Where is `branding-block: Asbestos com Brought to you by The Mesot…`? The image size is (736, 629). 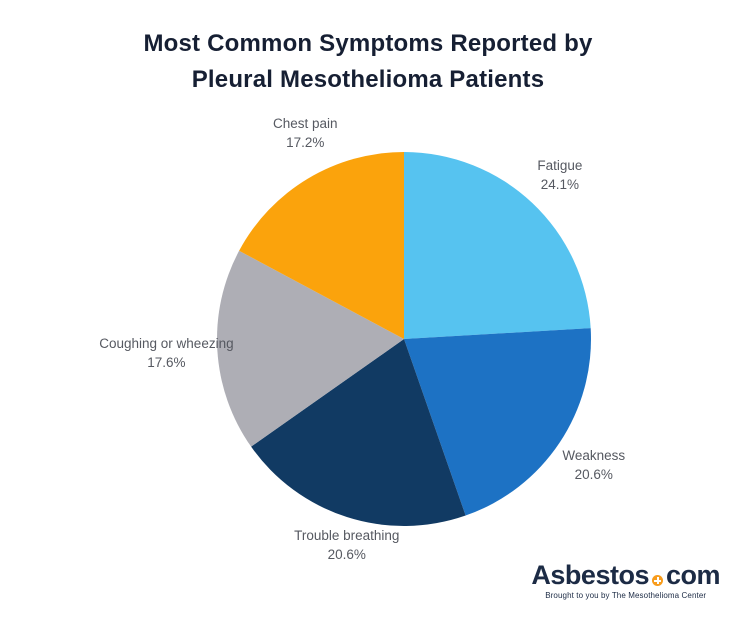
branding-block: Asbestos com Brought to you by The Mesot… is located at coordinates (625, 580).